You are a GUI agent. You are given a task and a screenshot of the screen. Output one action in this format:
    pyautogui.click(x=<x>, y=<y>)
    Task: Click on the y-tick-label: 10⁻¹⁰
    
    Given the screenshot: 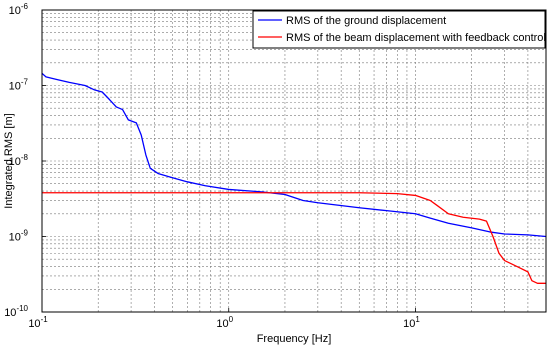 What is the action you would take?
    pyautogui.click(x=16, y=311)
    